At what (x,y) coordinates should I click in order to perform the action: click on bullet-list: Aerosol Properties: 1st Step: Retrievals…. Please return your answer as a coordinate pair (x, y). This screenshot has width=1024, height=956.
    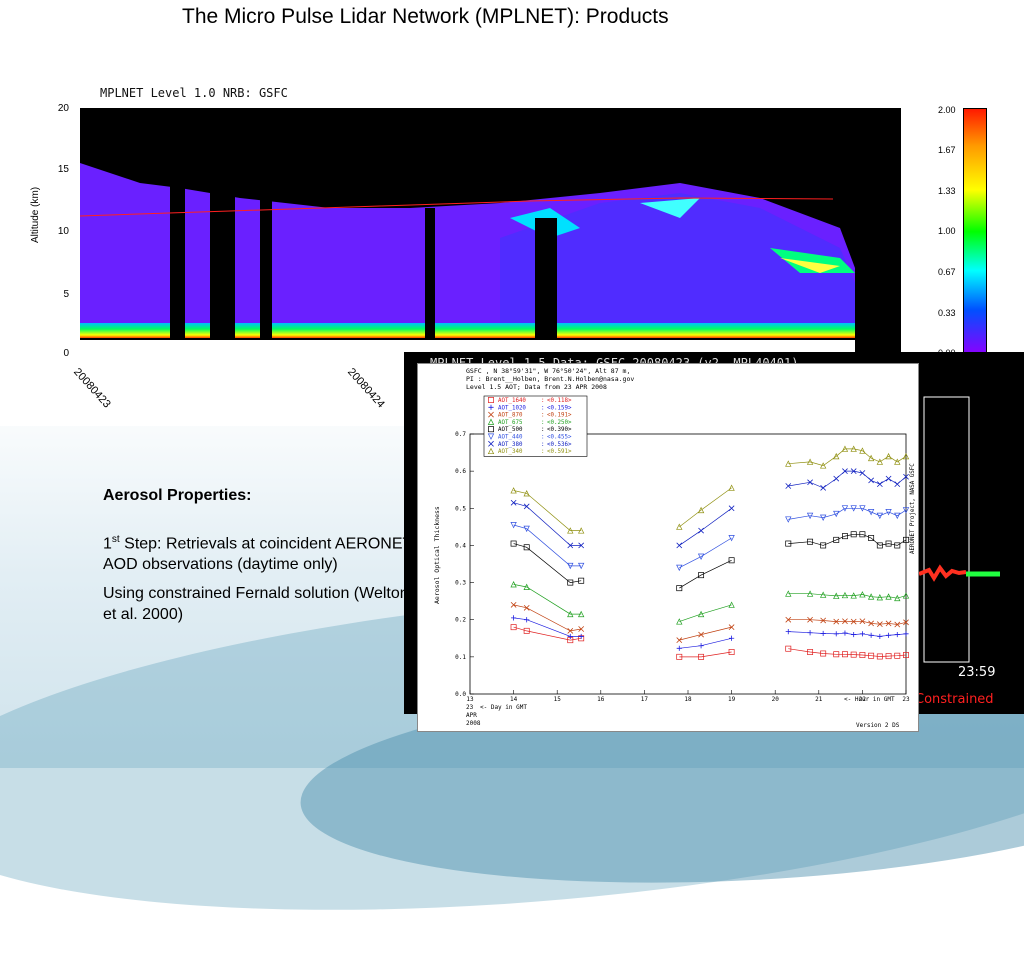
    Looking at the image, I should click on (258, 560).